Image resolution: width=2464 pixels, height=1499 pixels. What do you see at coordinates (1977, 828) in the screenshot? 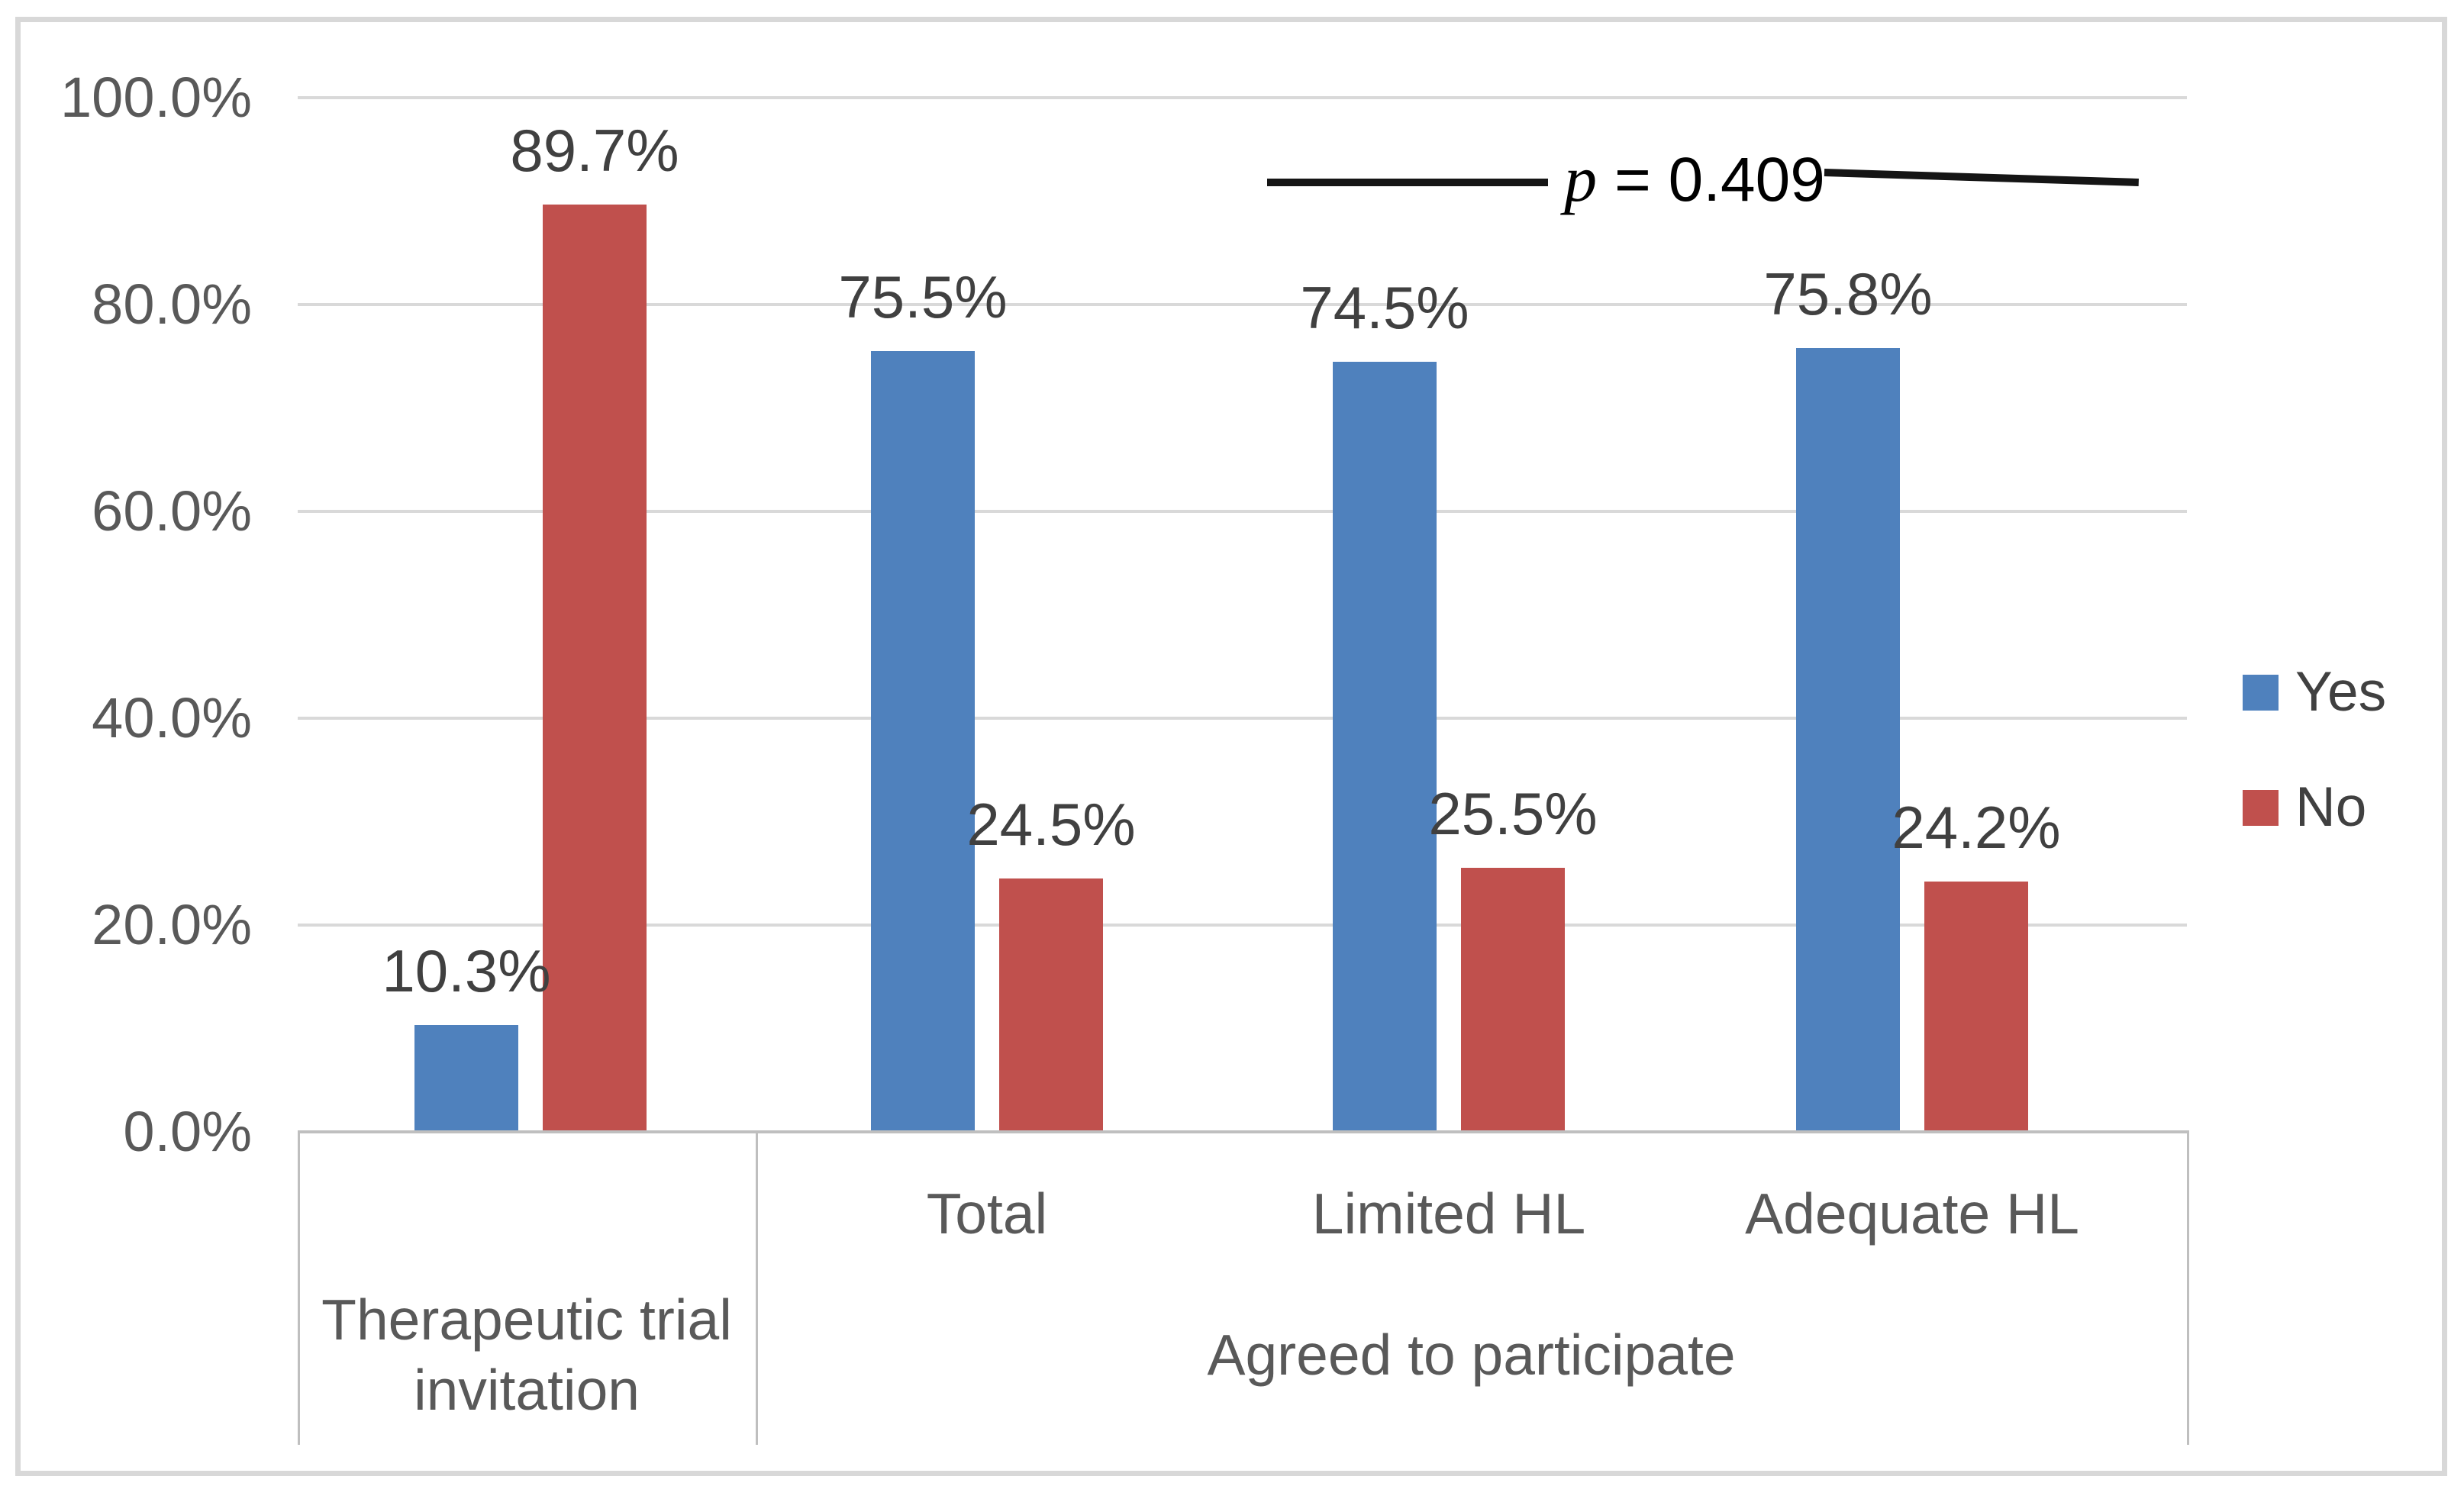
I see `data-label-no-adequate-hl: 24.2%` at bounding box center [1977, 828].